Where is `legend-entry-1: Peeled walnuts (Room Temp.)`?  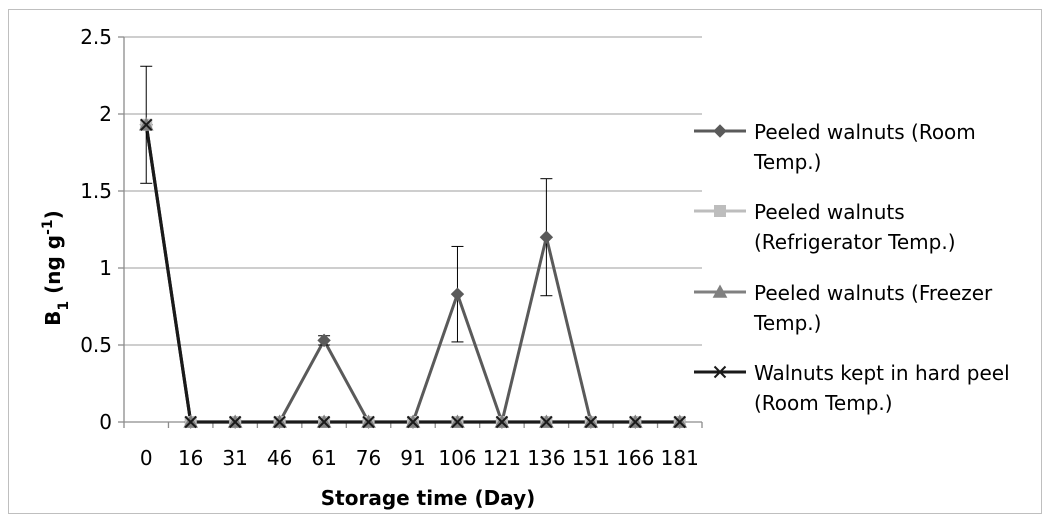
legend-entry-1: Peeled walnuts (Room Temp.) is located at coordinates (835, 147).